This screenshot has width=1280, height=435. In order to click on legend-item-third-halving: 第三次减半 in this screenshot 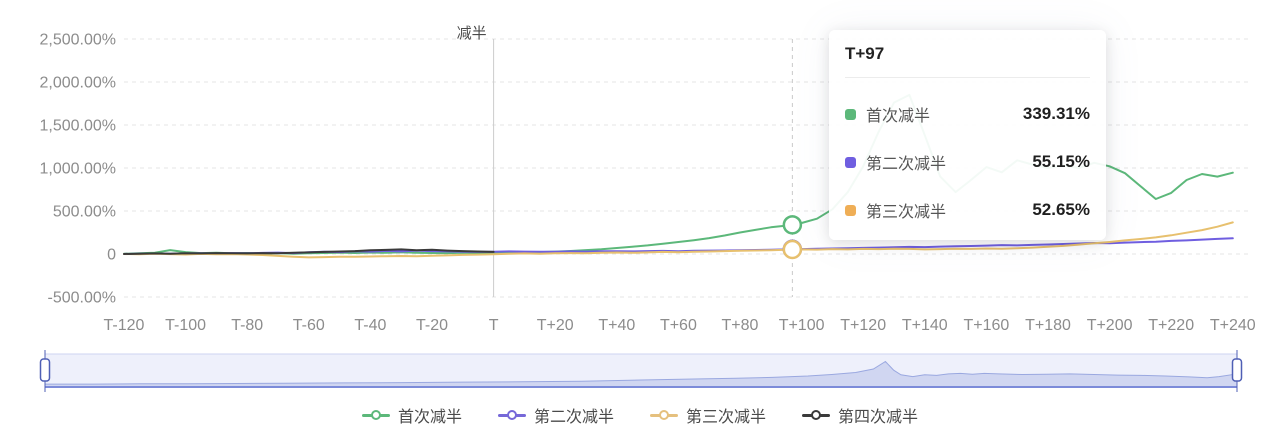, I will do `click(708, 415)`.